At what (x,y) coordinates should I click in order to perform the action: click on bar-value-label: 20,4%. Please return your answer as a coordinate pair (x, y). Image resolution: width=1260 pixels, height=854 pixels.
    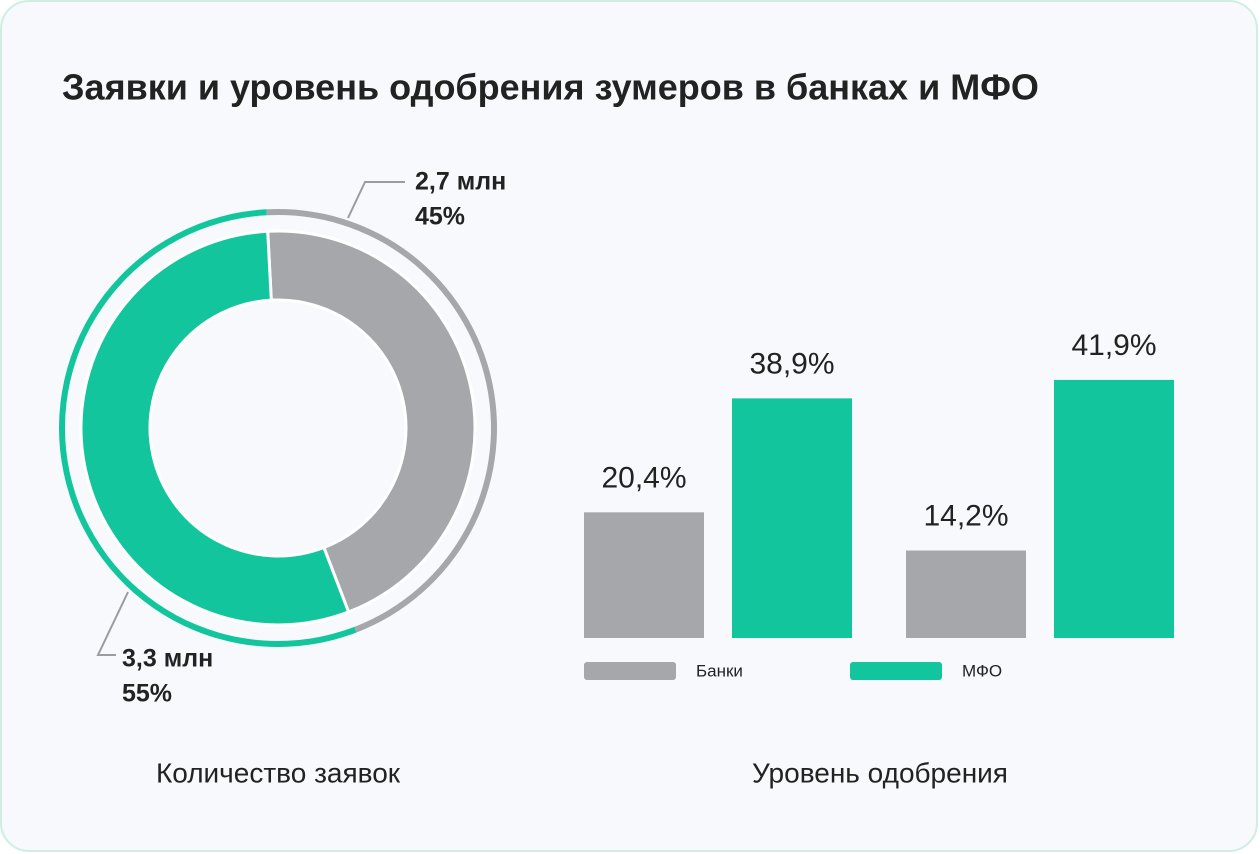
    Looking at the image, I should click on (643, 477).